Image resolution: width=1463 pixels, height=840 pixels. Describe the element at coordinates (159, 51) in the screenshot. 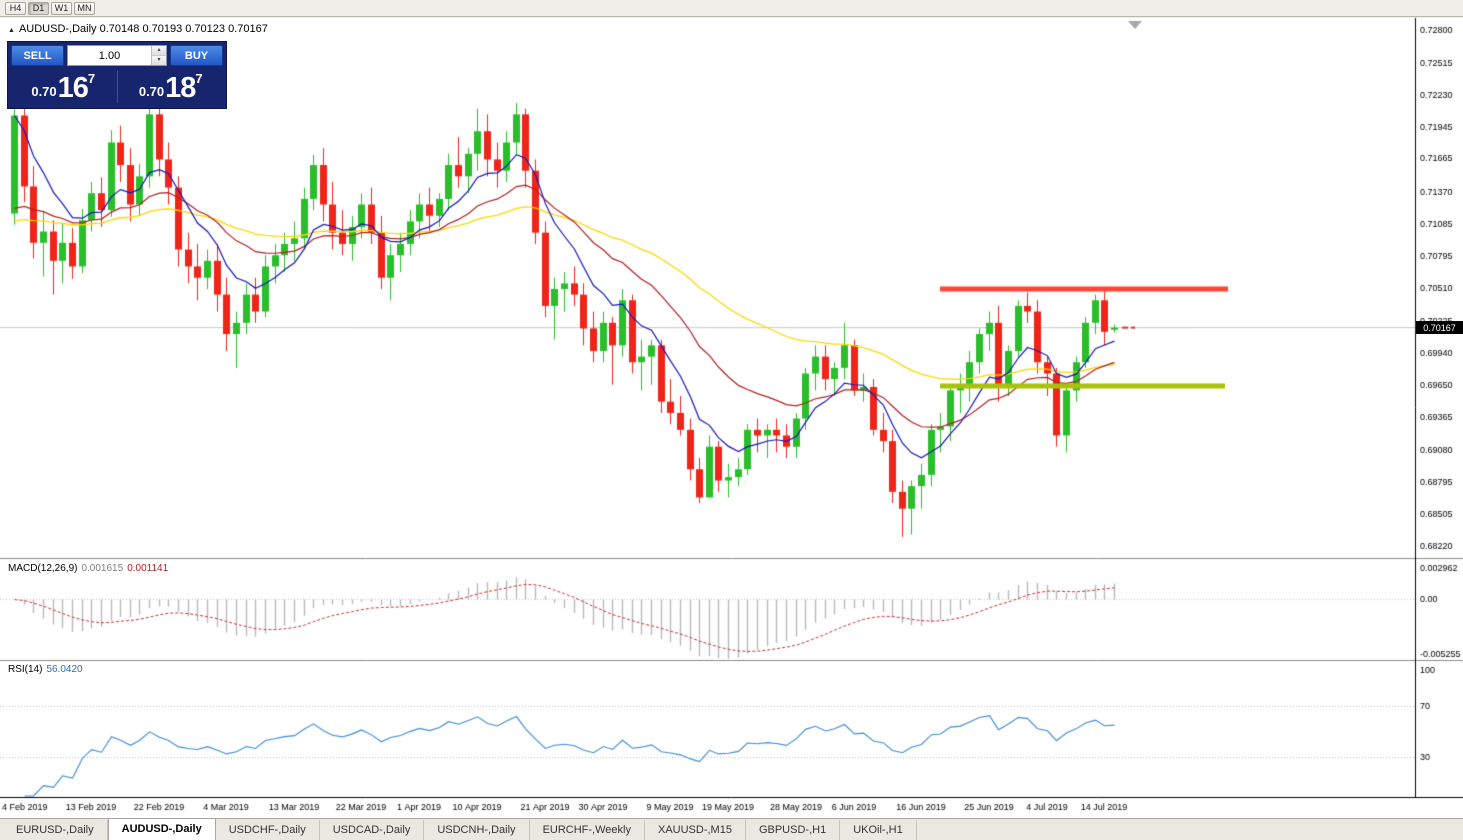

I see `volume-increase-button: ▴` at that location.